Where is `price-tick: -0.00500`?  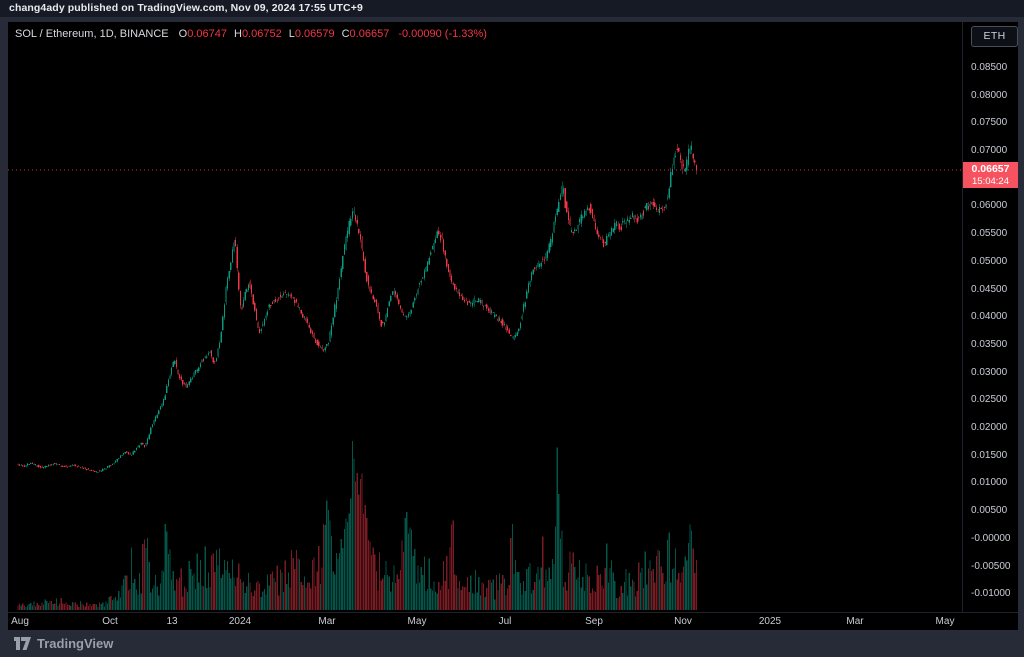
price-tick: -0.00500 is located at coordinates (991, 566).